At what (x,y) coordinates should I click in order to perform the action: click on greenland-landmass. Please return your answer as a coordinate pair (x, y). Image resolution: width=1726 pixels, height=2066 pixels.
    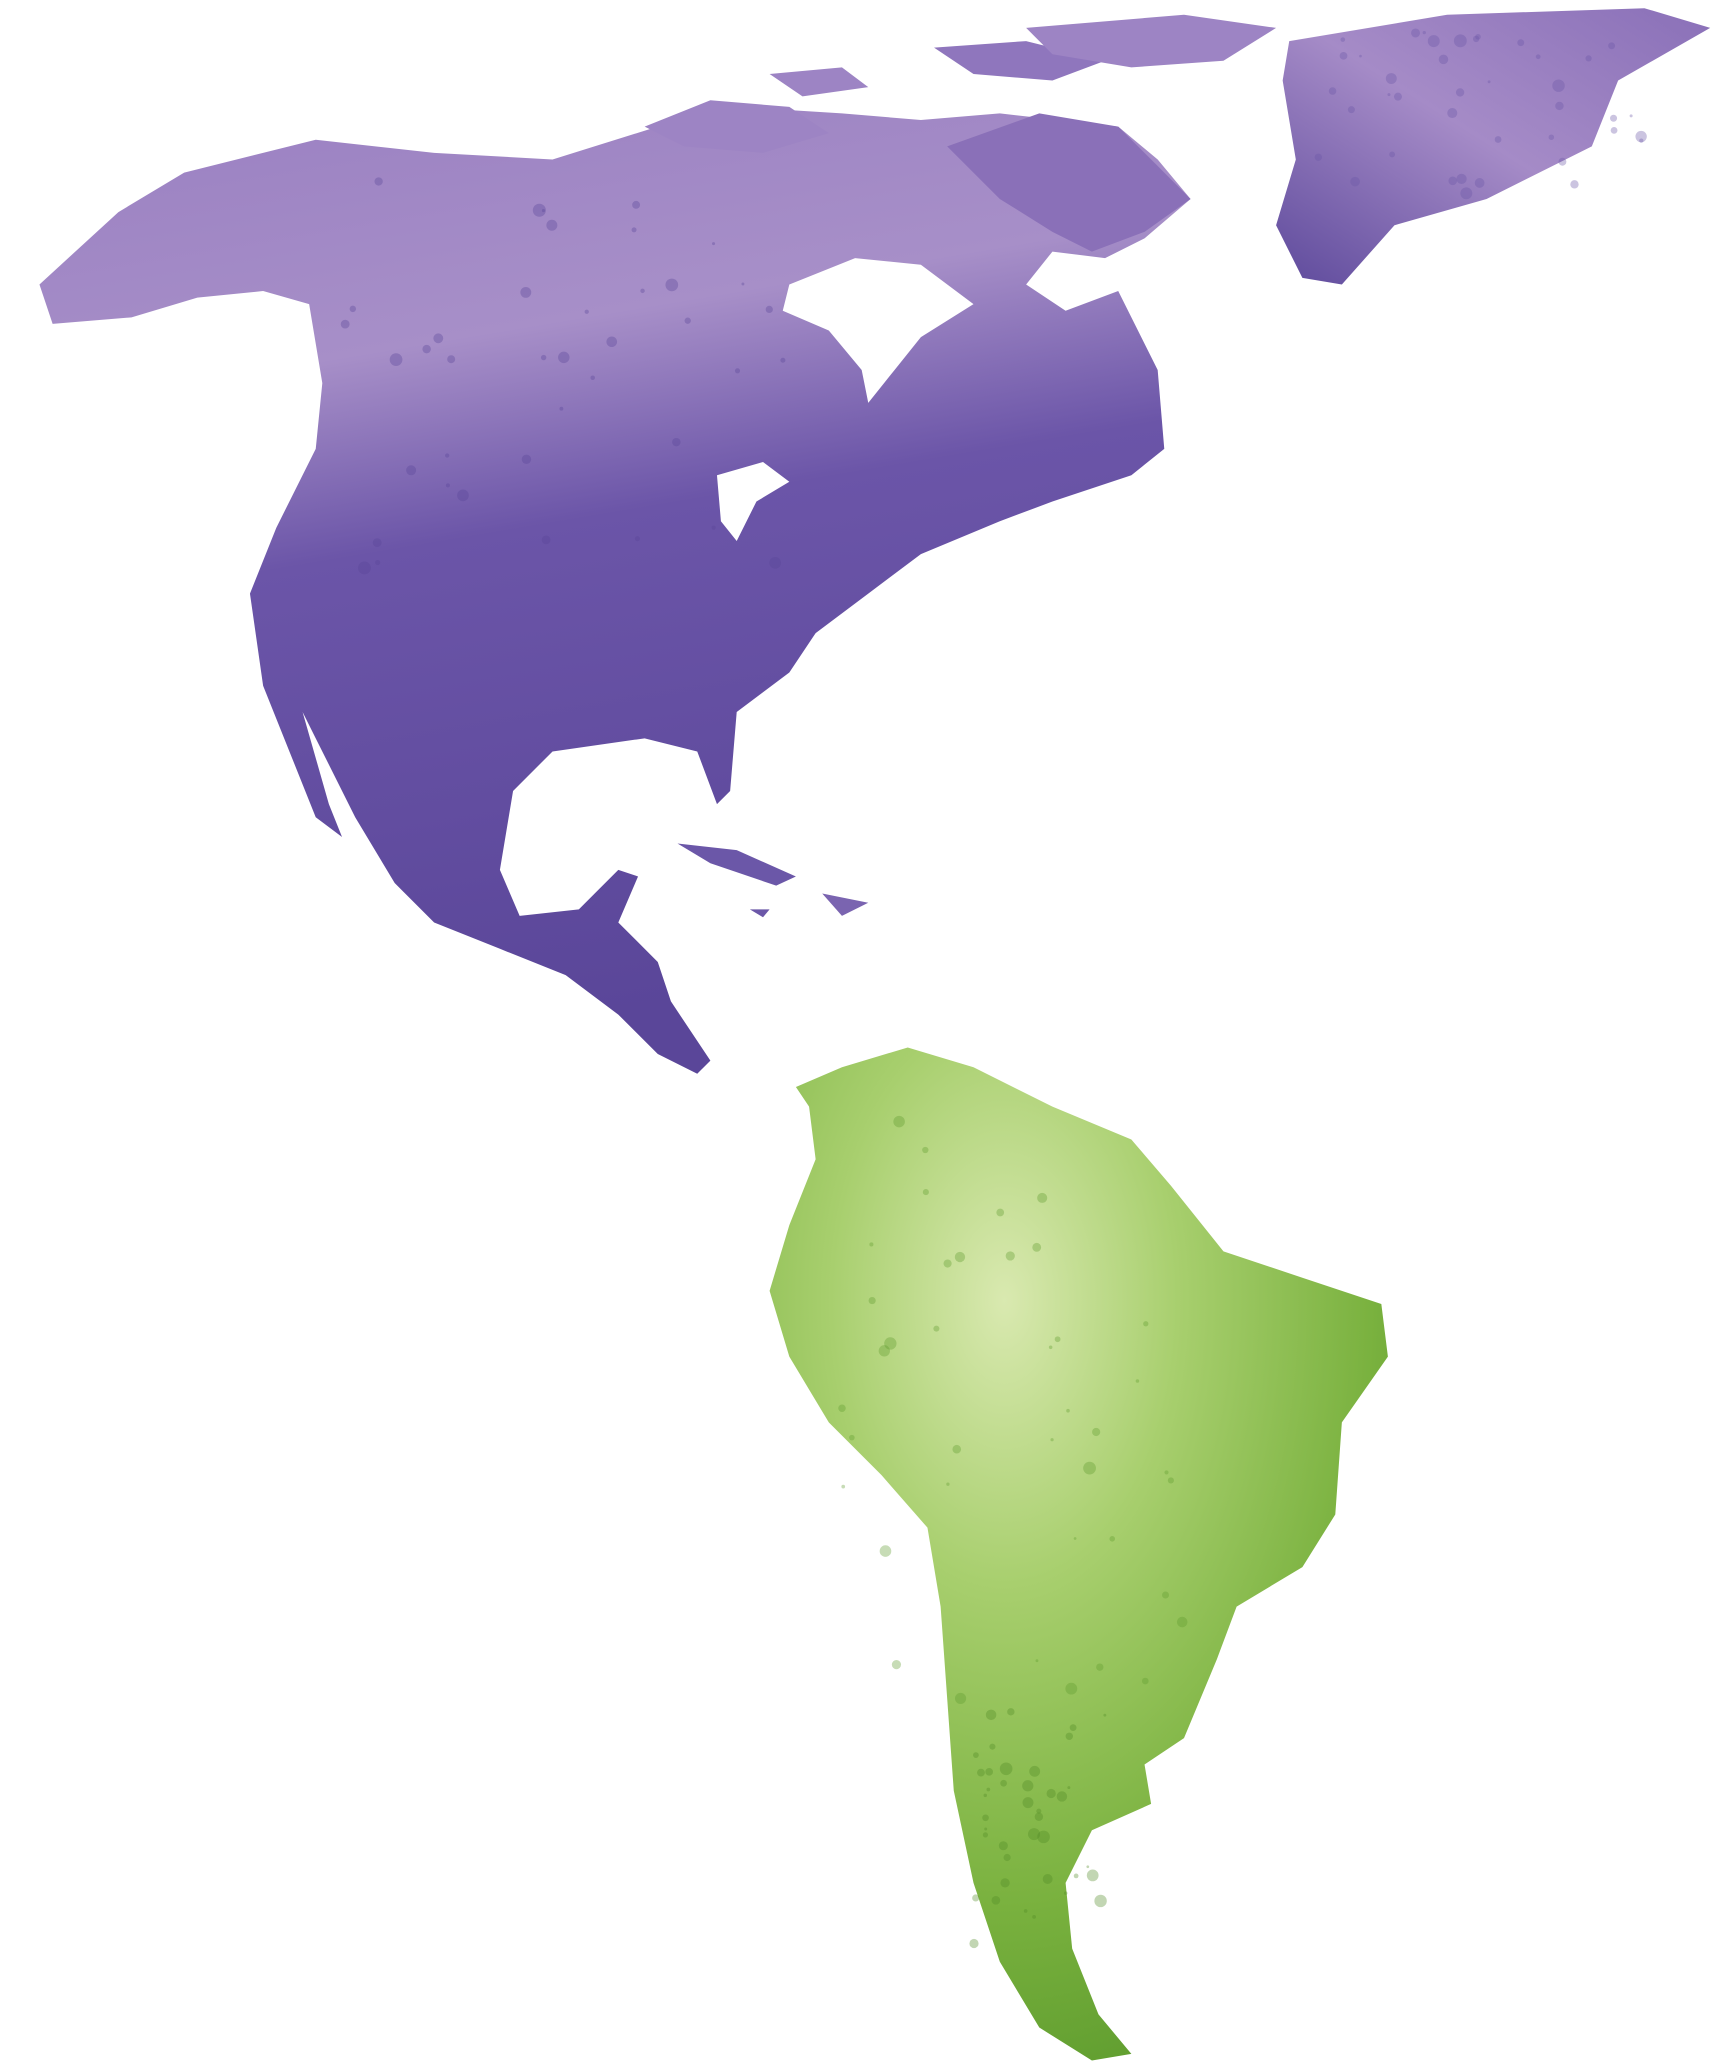
    Looking at the image, I should click on (1493, 146).